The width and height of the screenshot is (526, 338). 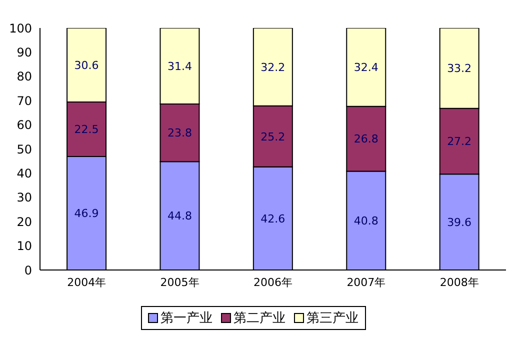 What do you see at coordinates (366, 221) in the screenshot?
I see `data-label: 40.8` at bounding box center [366, 221].